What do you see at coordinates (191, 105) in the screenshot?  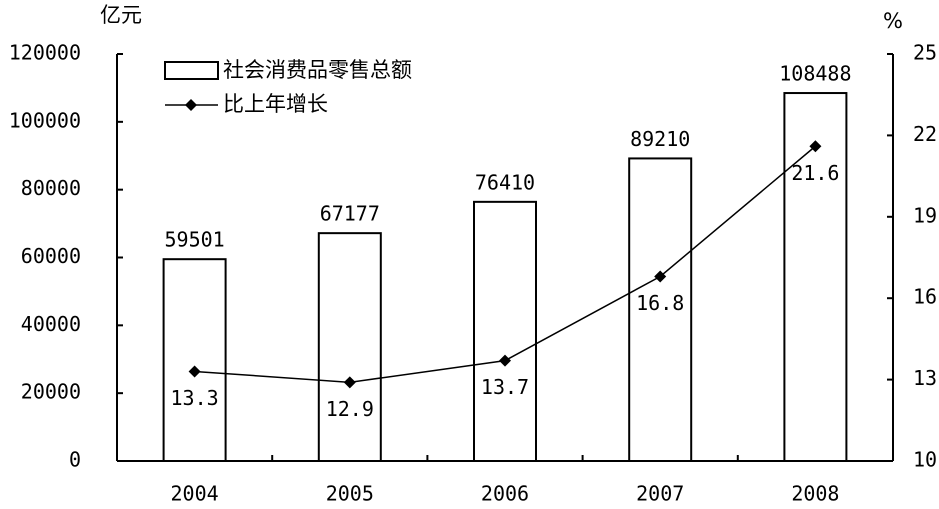 I see `legend-marker` at bounding box center [191, 105].